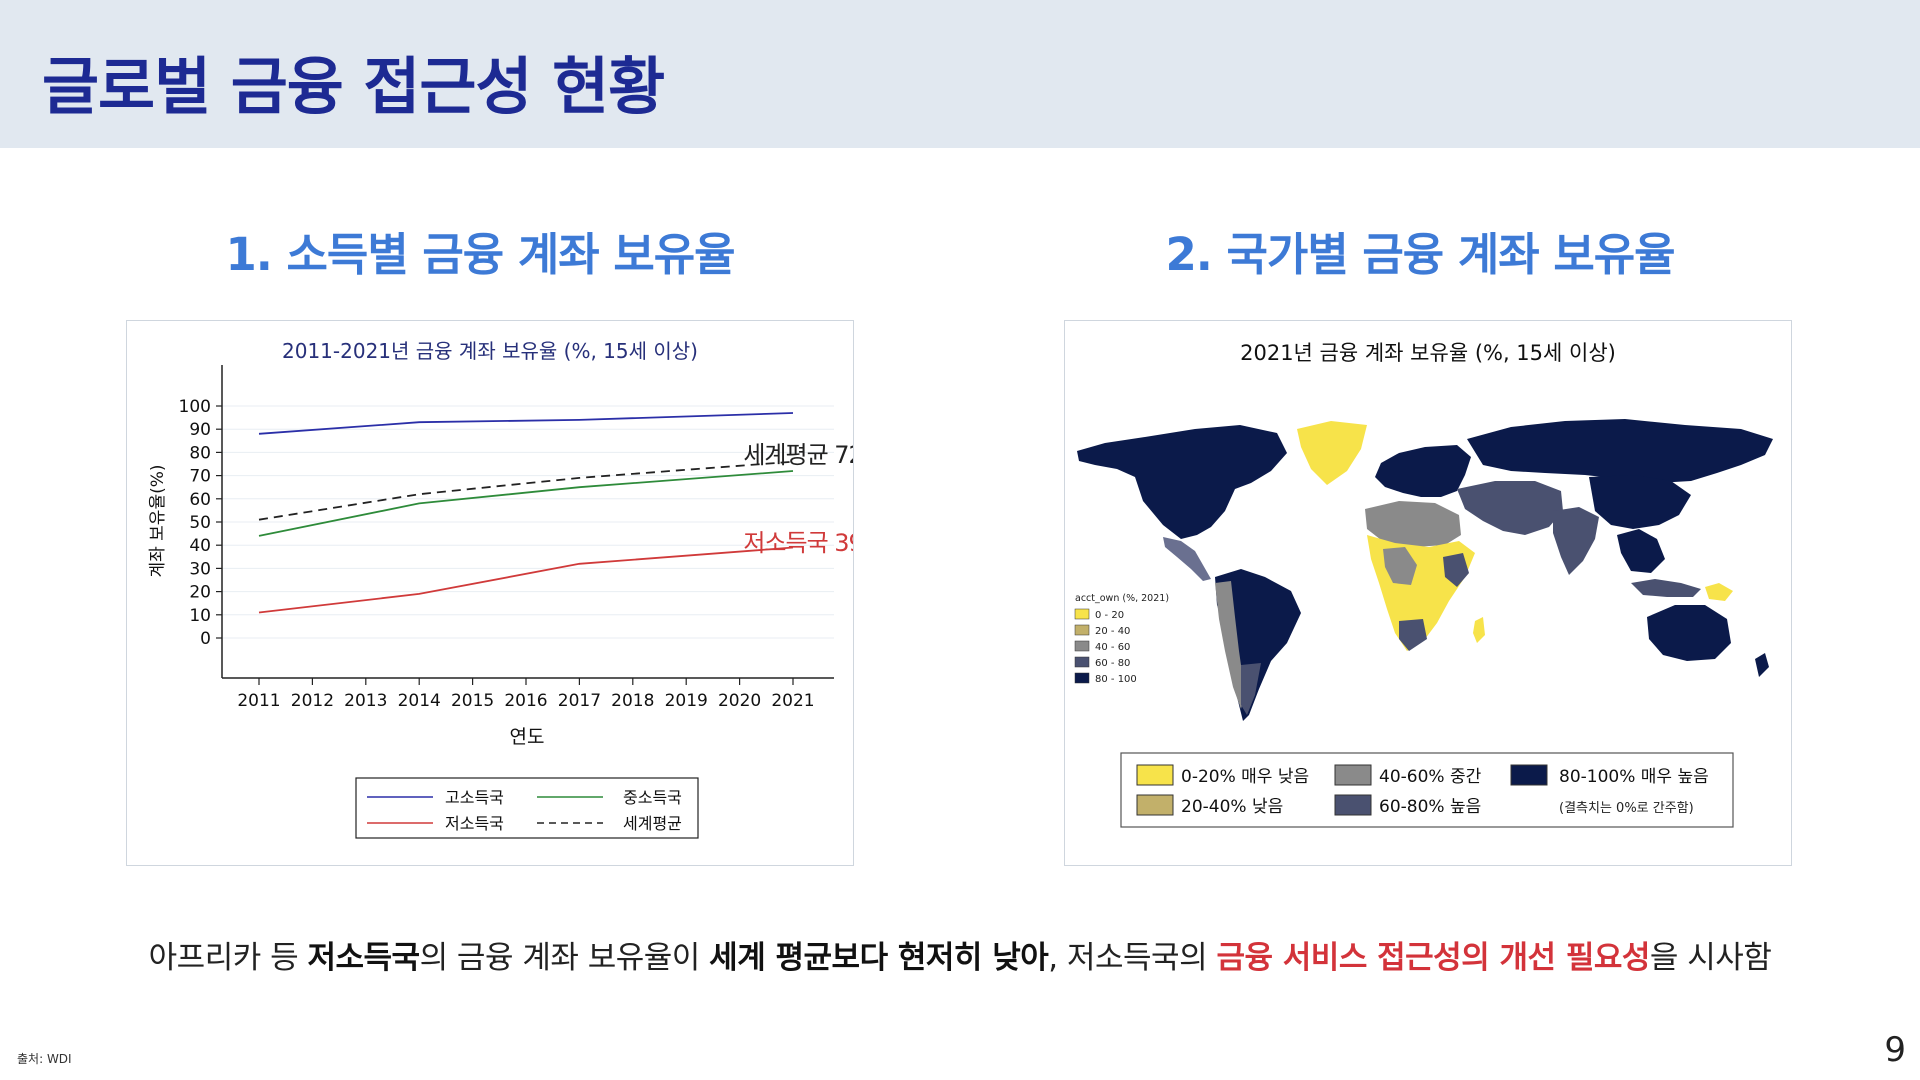 Image resolution: width=1920 pixels, height=1080 pixels. Describe the element at coordinates (1689, 633) in the screenshot. I see `region-australia` at that location.